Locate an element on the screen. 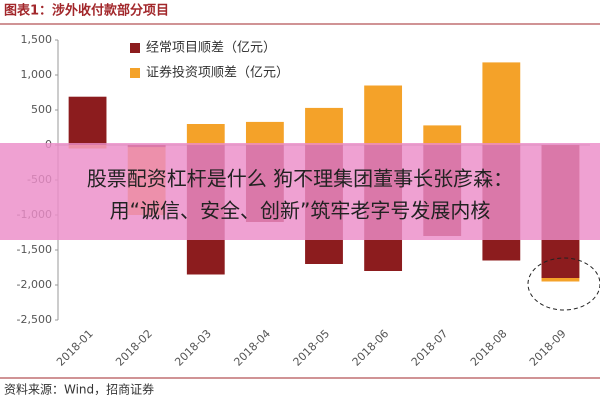 The height and width of the screenshot is (404, 600). y-tick-label: 1,500 is located at coordinates (37, 39).